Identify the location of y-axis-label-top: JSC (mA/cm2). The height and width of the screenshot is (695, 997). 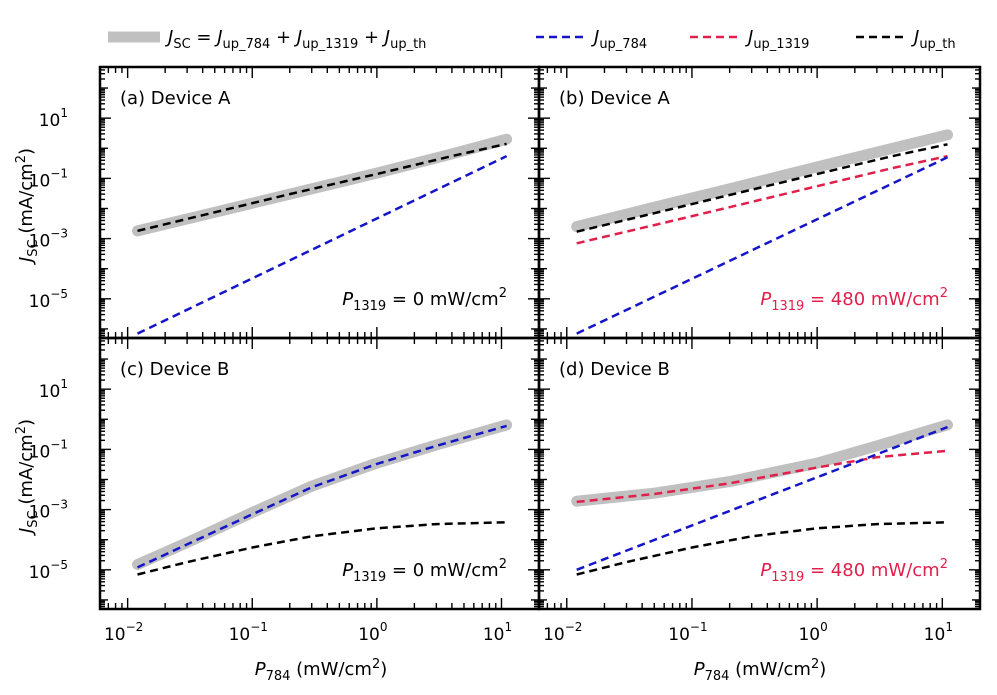
(27, 206).